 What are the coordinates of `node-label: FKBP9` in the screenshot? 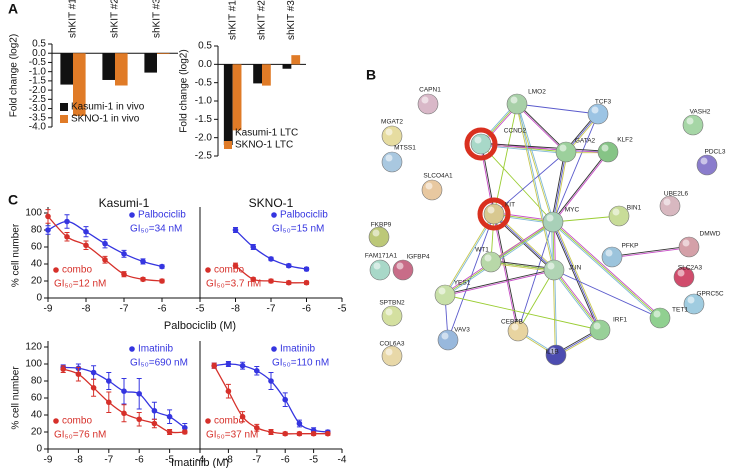 It's located at (381, 225).